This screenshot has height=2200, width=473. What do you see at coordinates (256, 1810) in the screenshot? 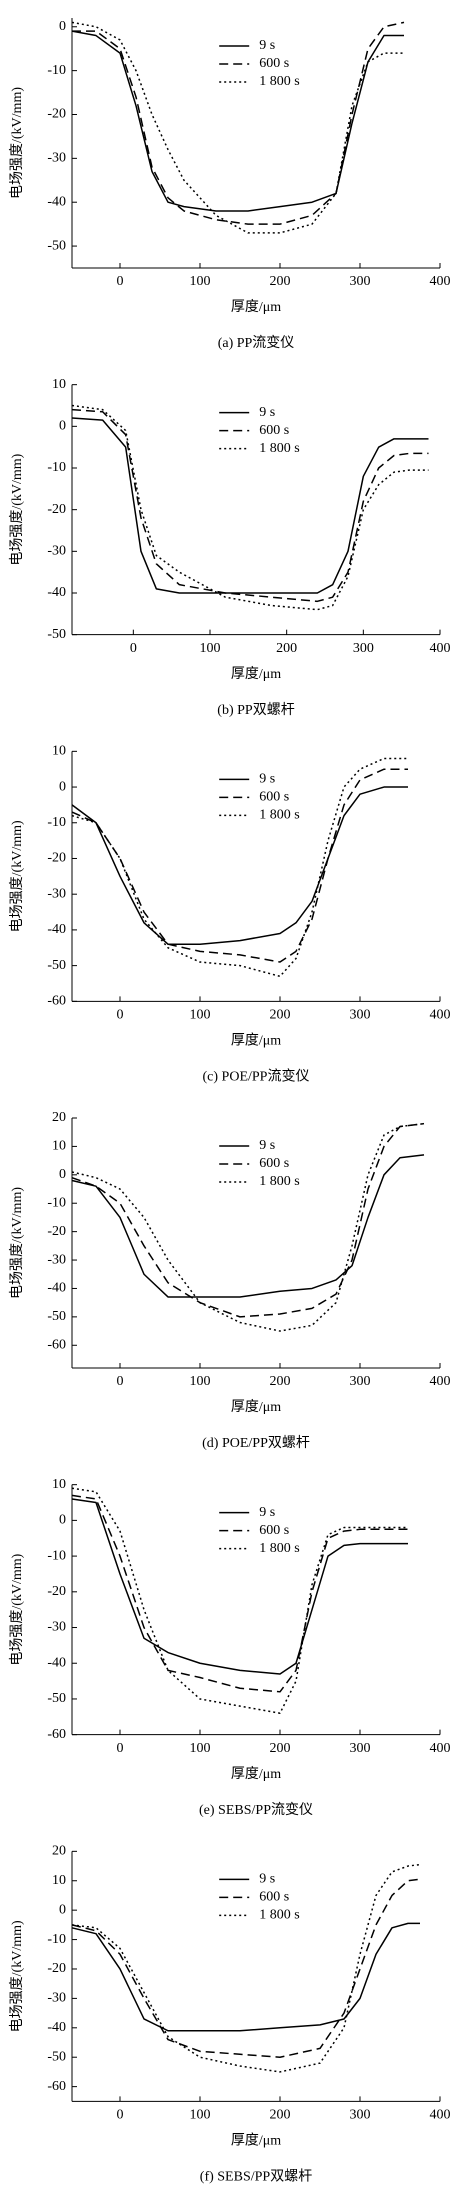
I see `caption: (e) SEBS/PP流变仪` at bounding box center [256, 1810].